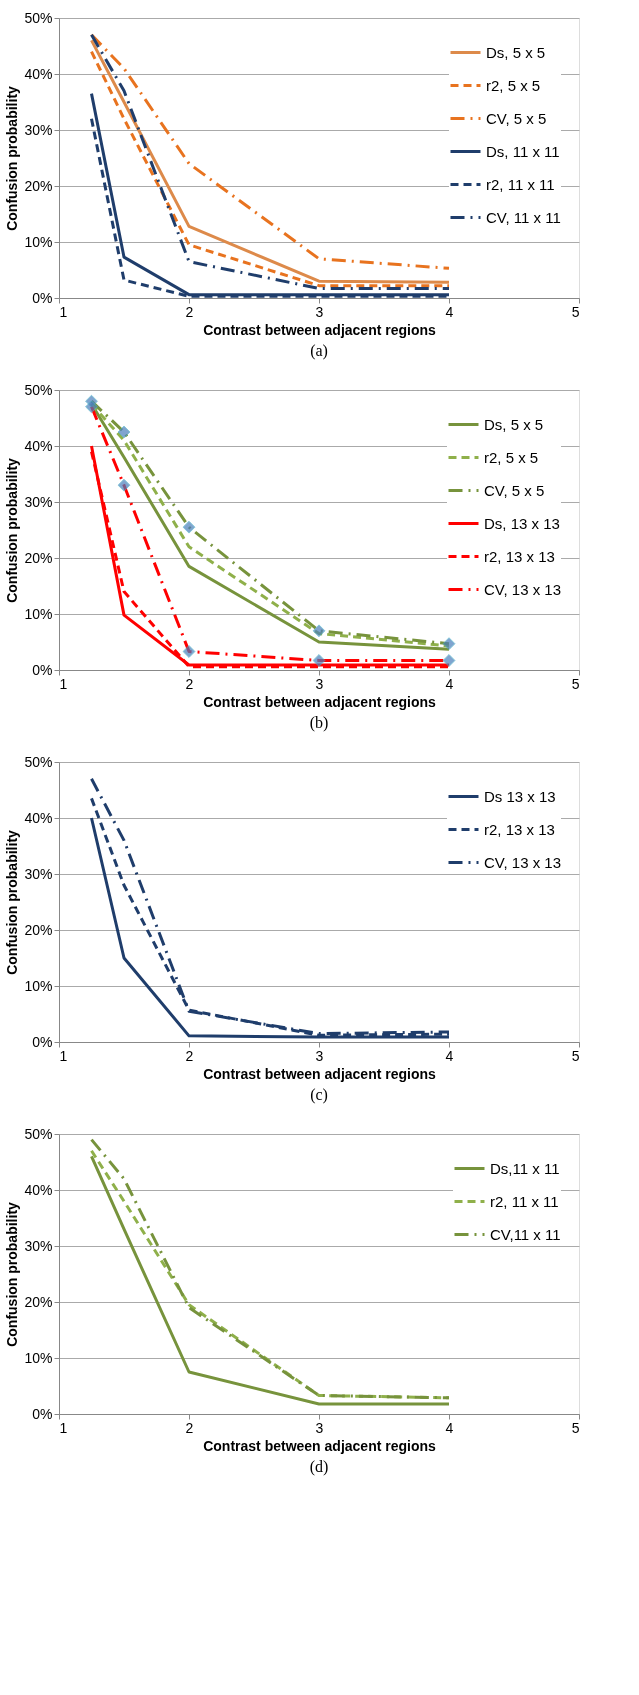 Image resolution: width=639 pixels, height=1695 pixels. I want to click on text: (c), so click(319, 1095).